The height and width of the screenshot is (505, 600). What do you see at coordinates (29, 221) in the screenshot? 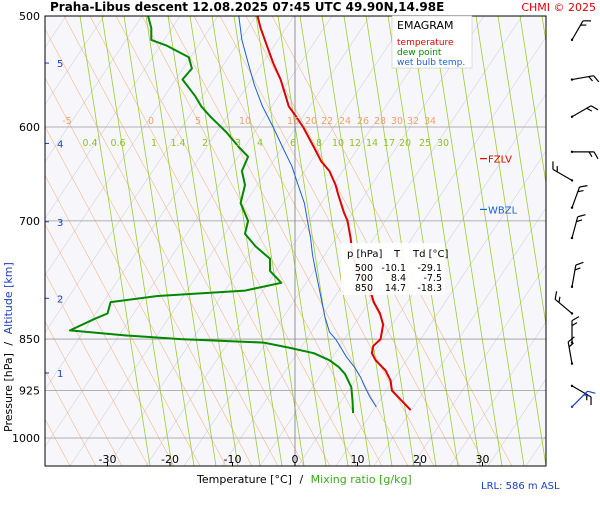
I see `pressure-tick-label: 700` at bounding box center [29, 221].